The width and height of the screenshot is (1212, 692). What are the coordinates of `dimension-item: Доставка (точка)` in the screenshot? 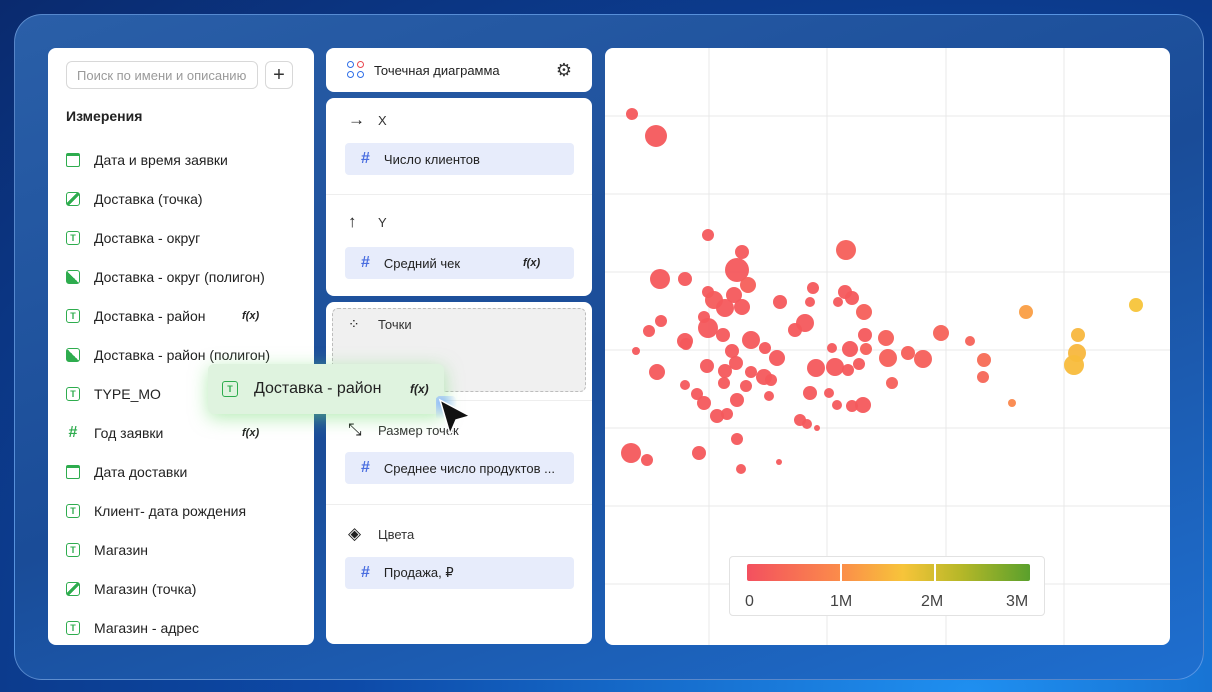 It's located at (186, 198).